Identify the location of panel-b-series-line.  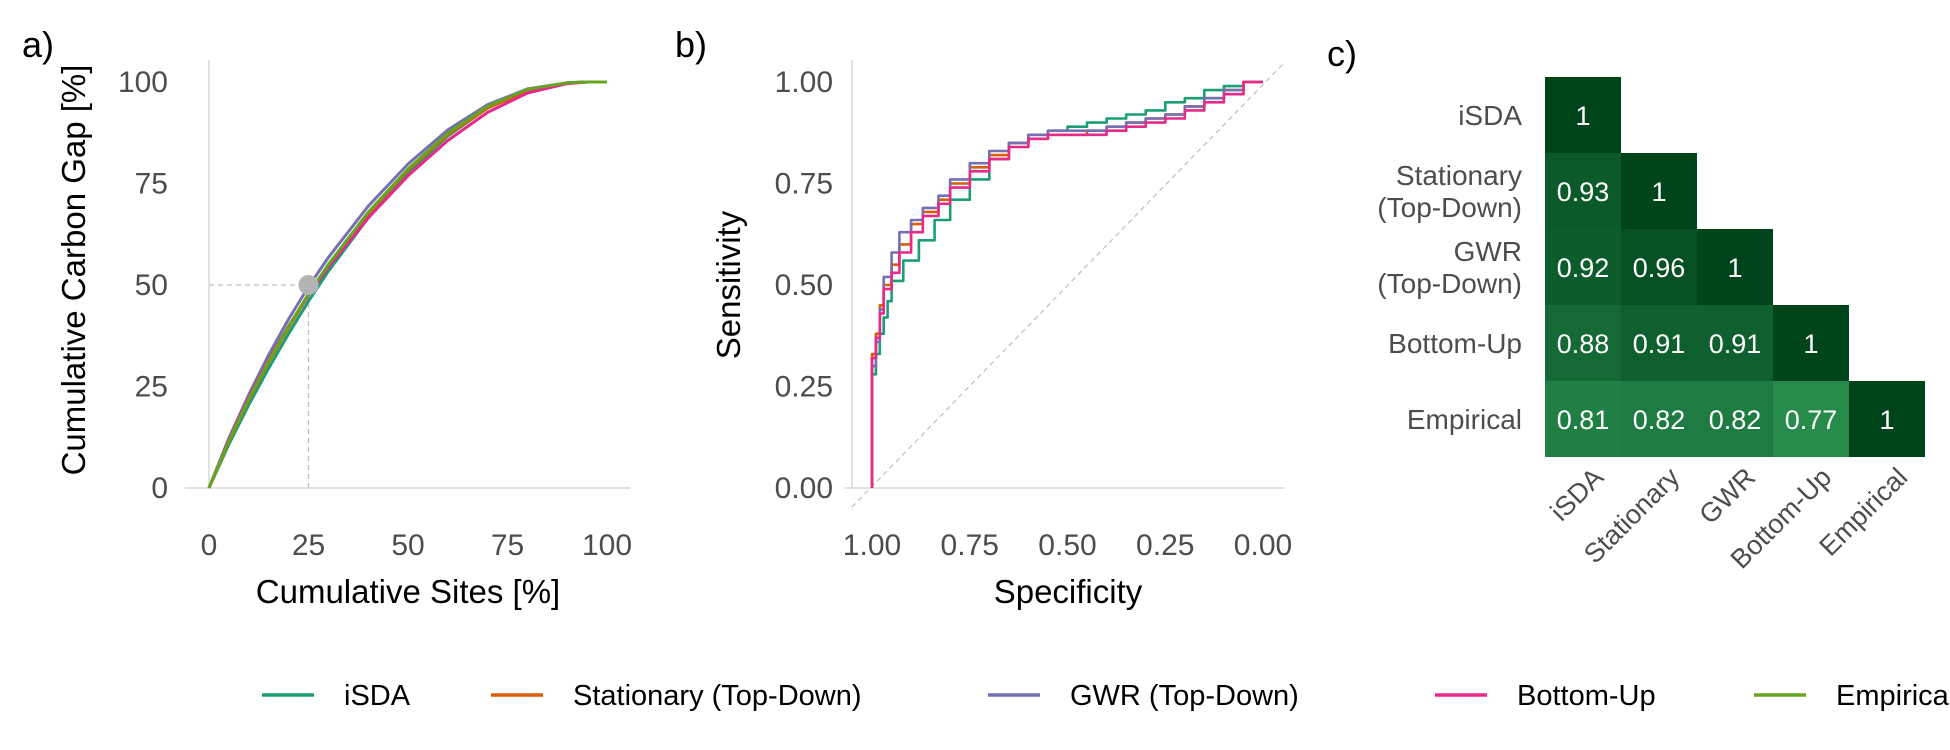
(1066, 284).